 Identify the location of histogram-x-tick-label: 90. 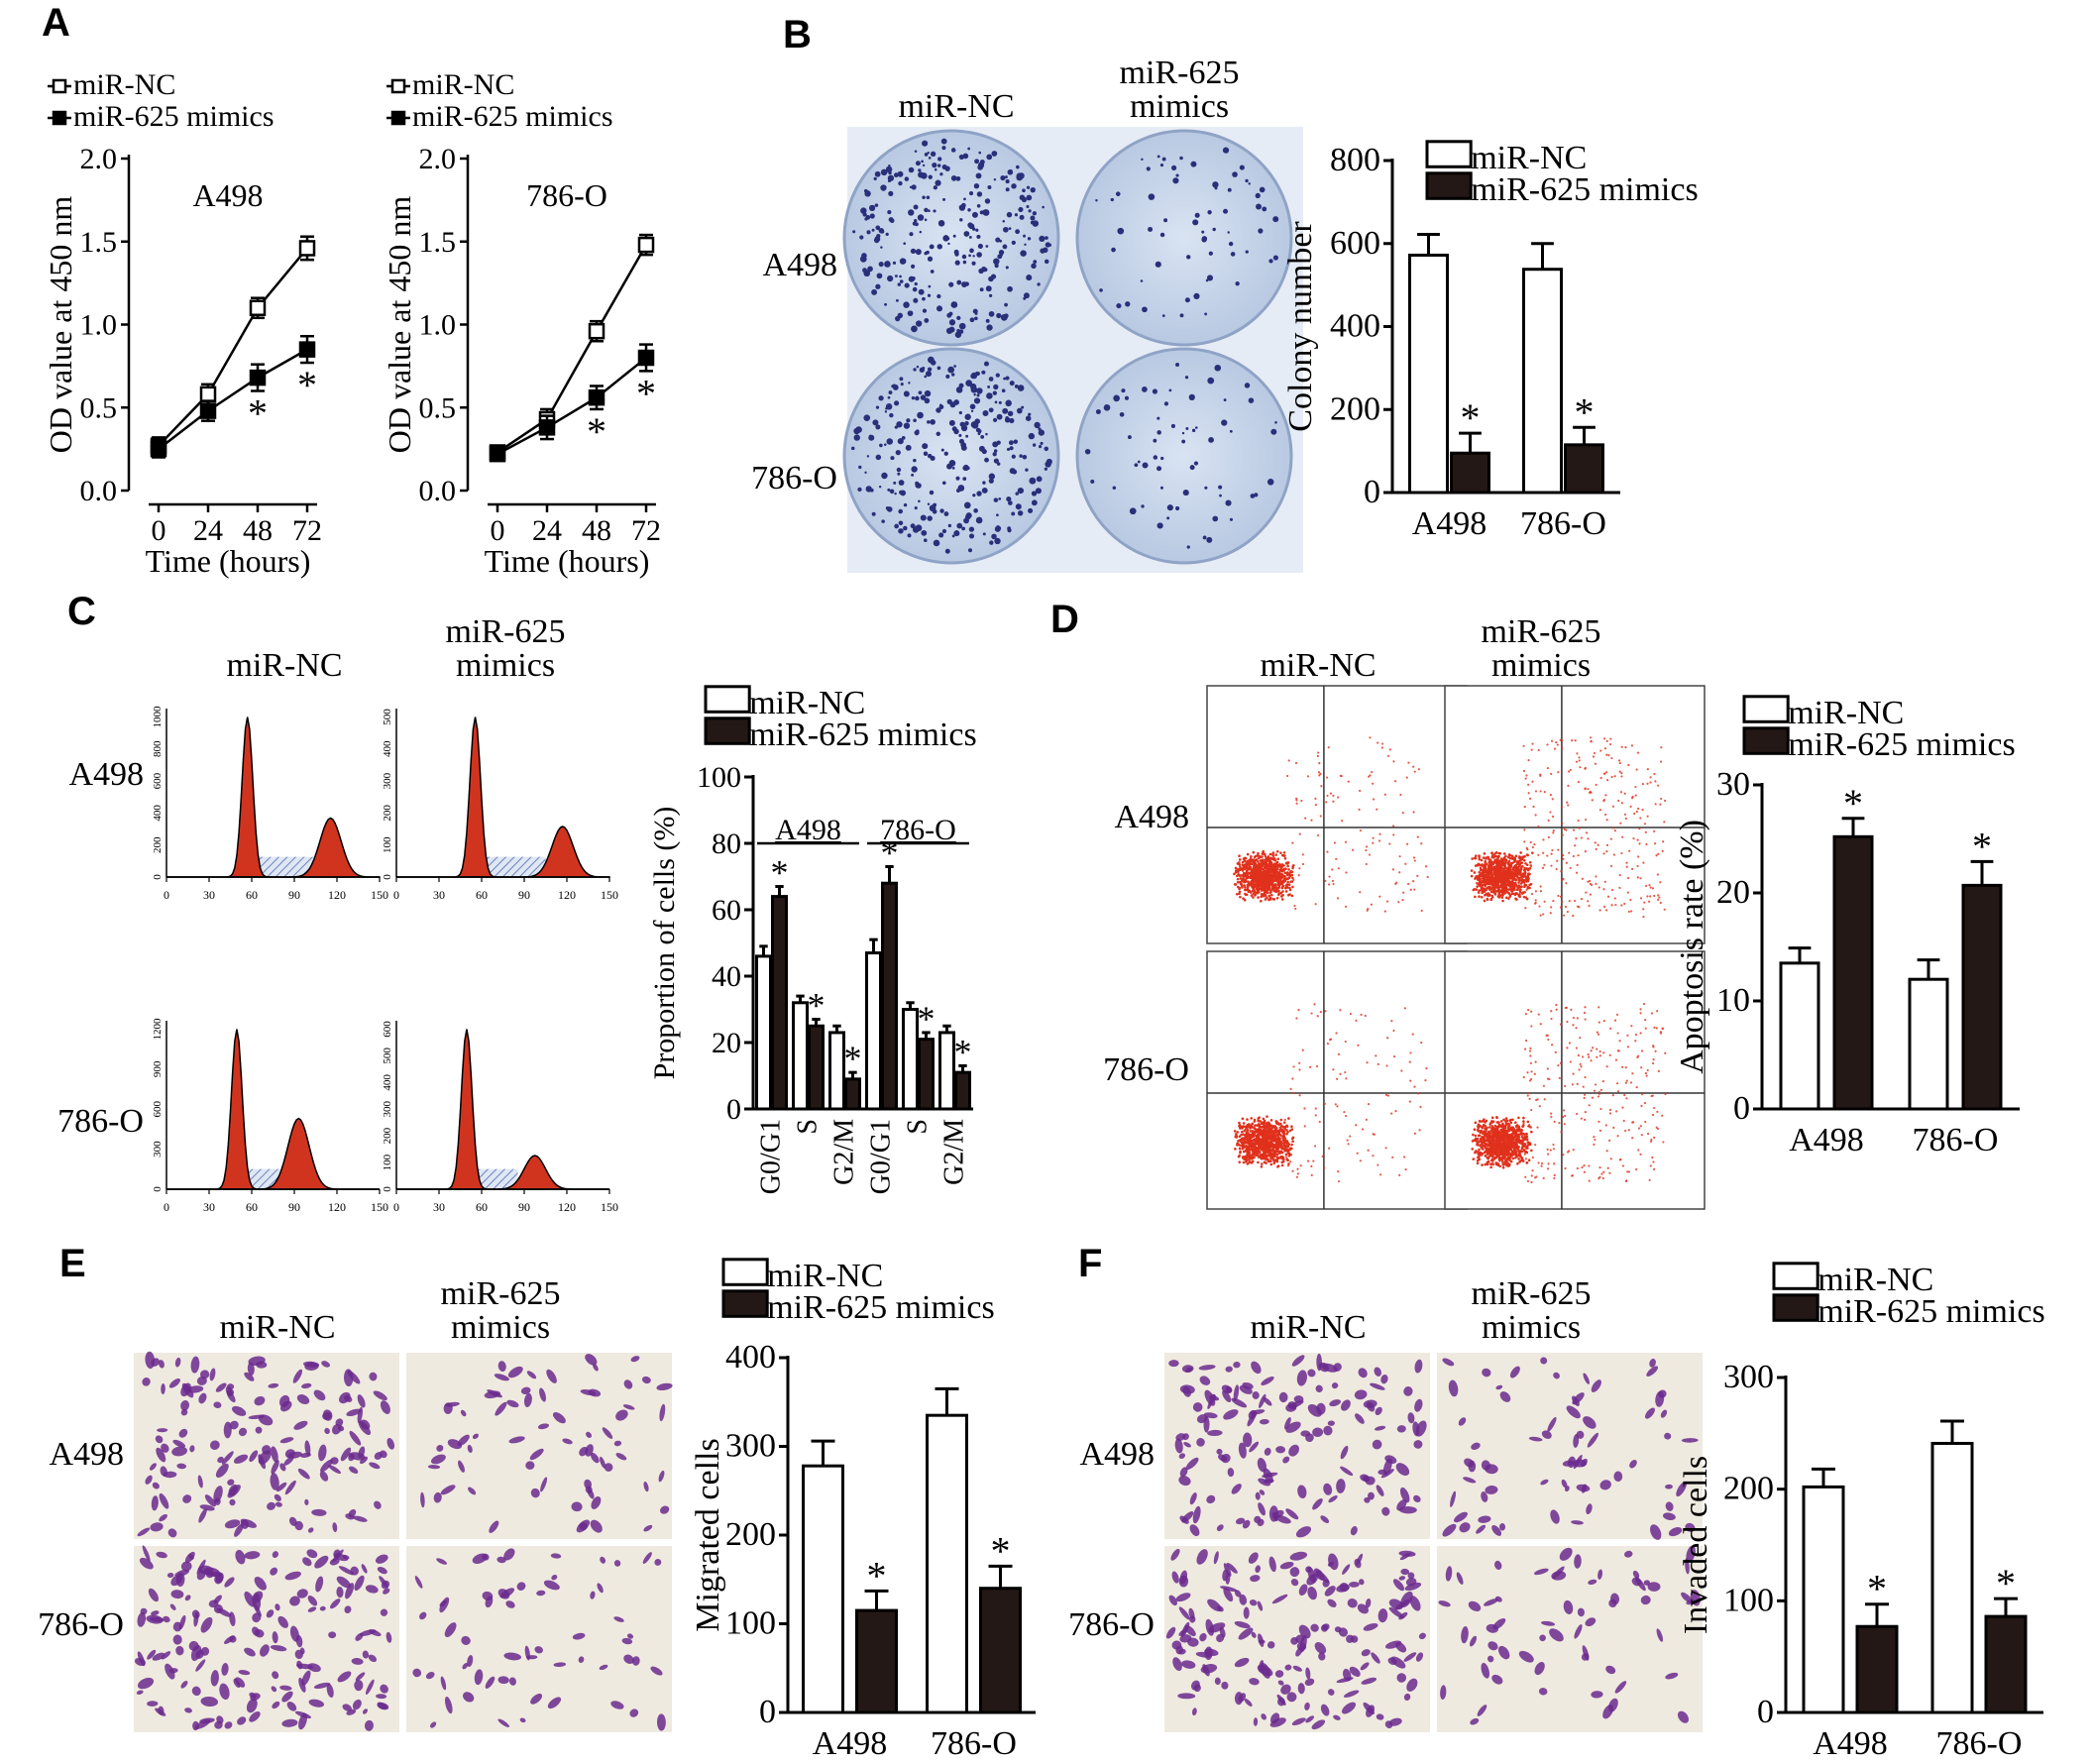
(294, 895).